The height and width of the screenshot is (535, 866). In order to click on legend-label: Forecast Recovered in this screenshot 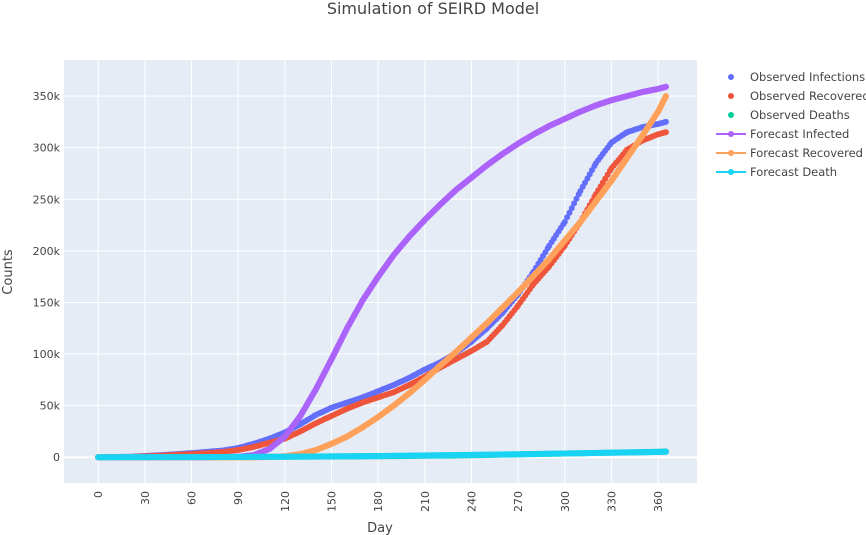, I will do `click(806, 153)`.